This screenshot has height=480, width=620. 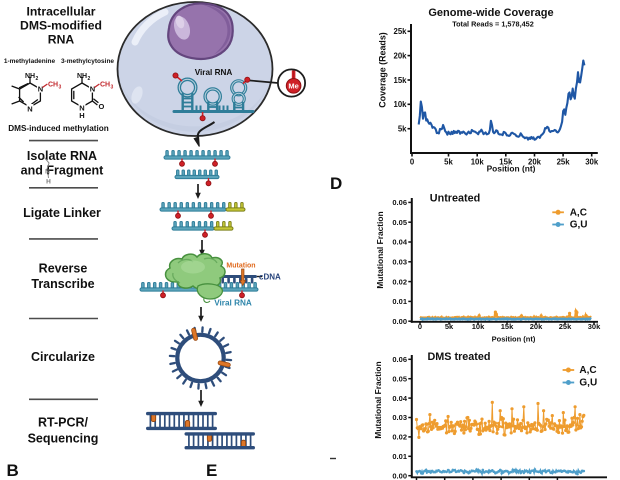 What do you see at coordinates (490, 13) in the screenshot?
I see `svg-text: Genome-wide Coverage` at bounding box center [490, 13].